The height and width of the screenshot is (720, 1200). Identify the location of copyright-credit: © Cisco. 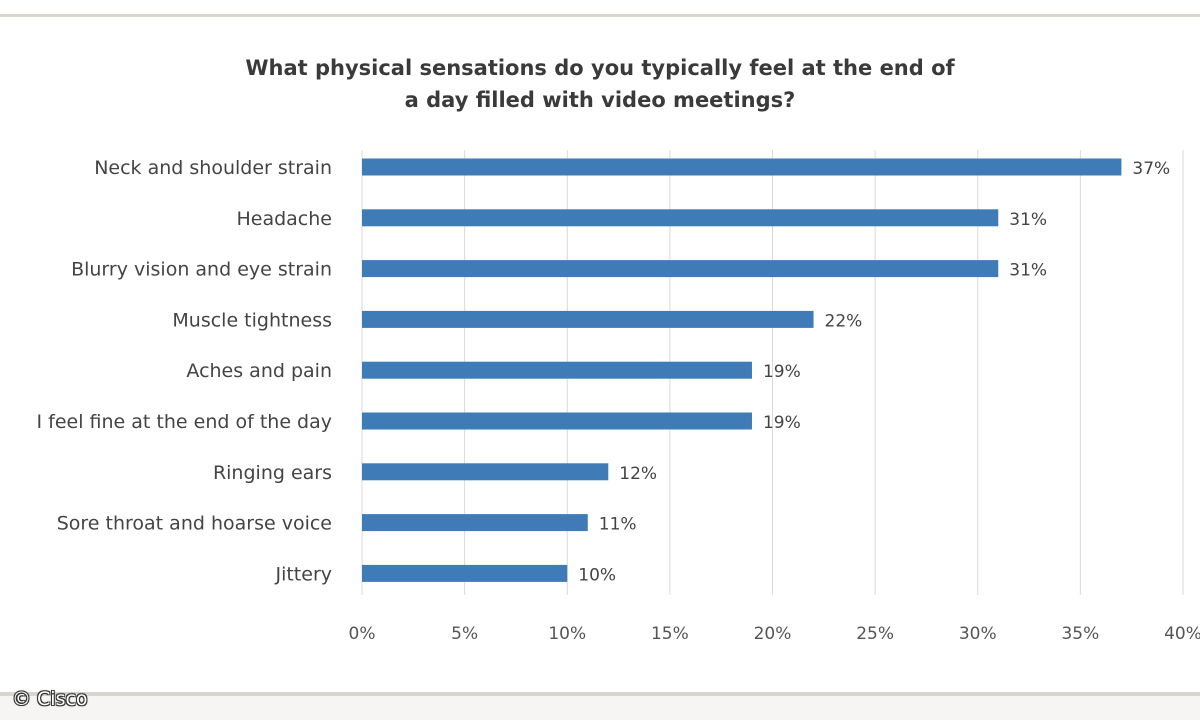
(50, 699).